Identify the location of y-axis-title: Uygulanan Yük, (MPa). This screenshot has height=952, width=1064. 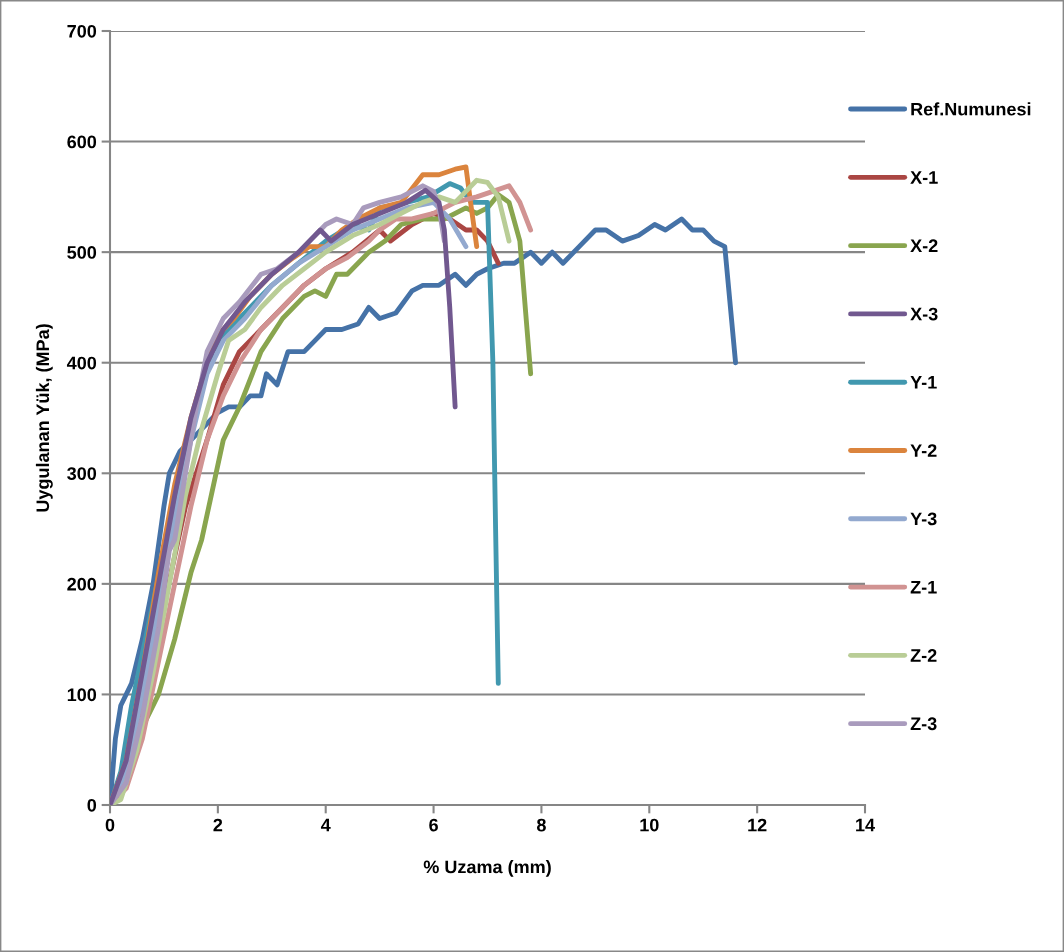
(44, 418).